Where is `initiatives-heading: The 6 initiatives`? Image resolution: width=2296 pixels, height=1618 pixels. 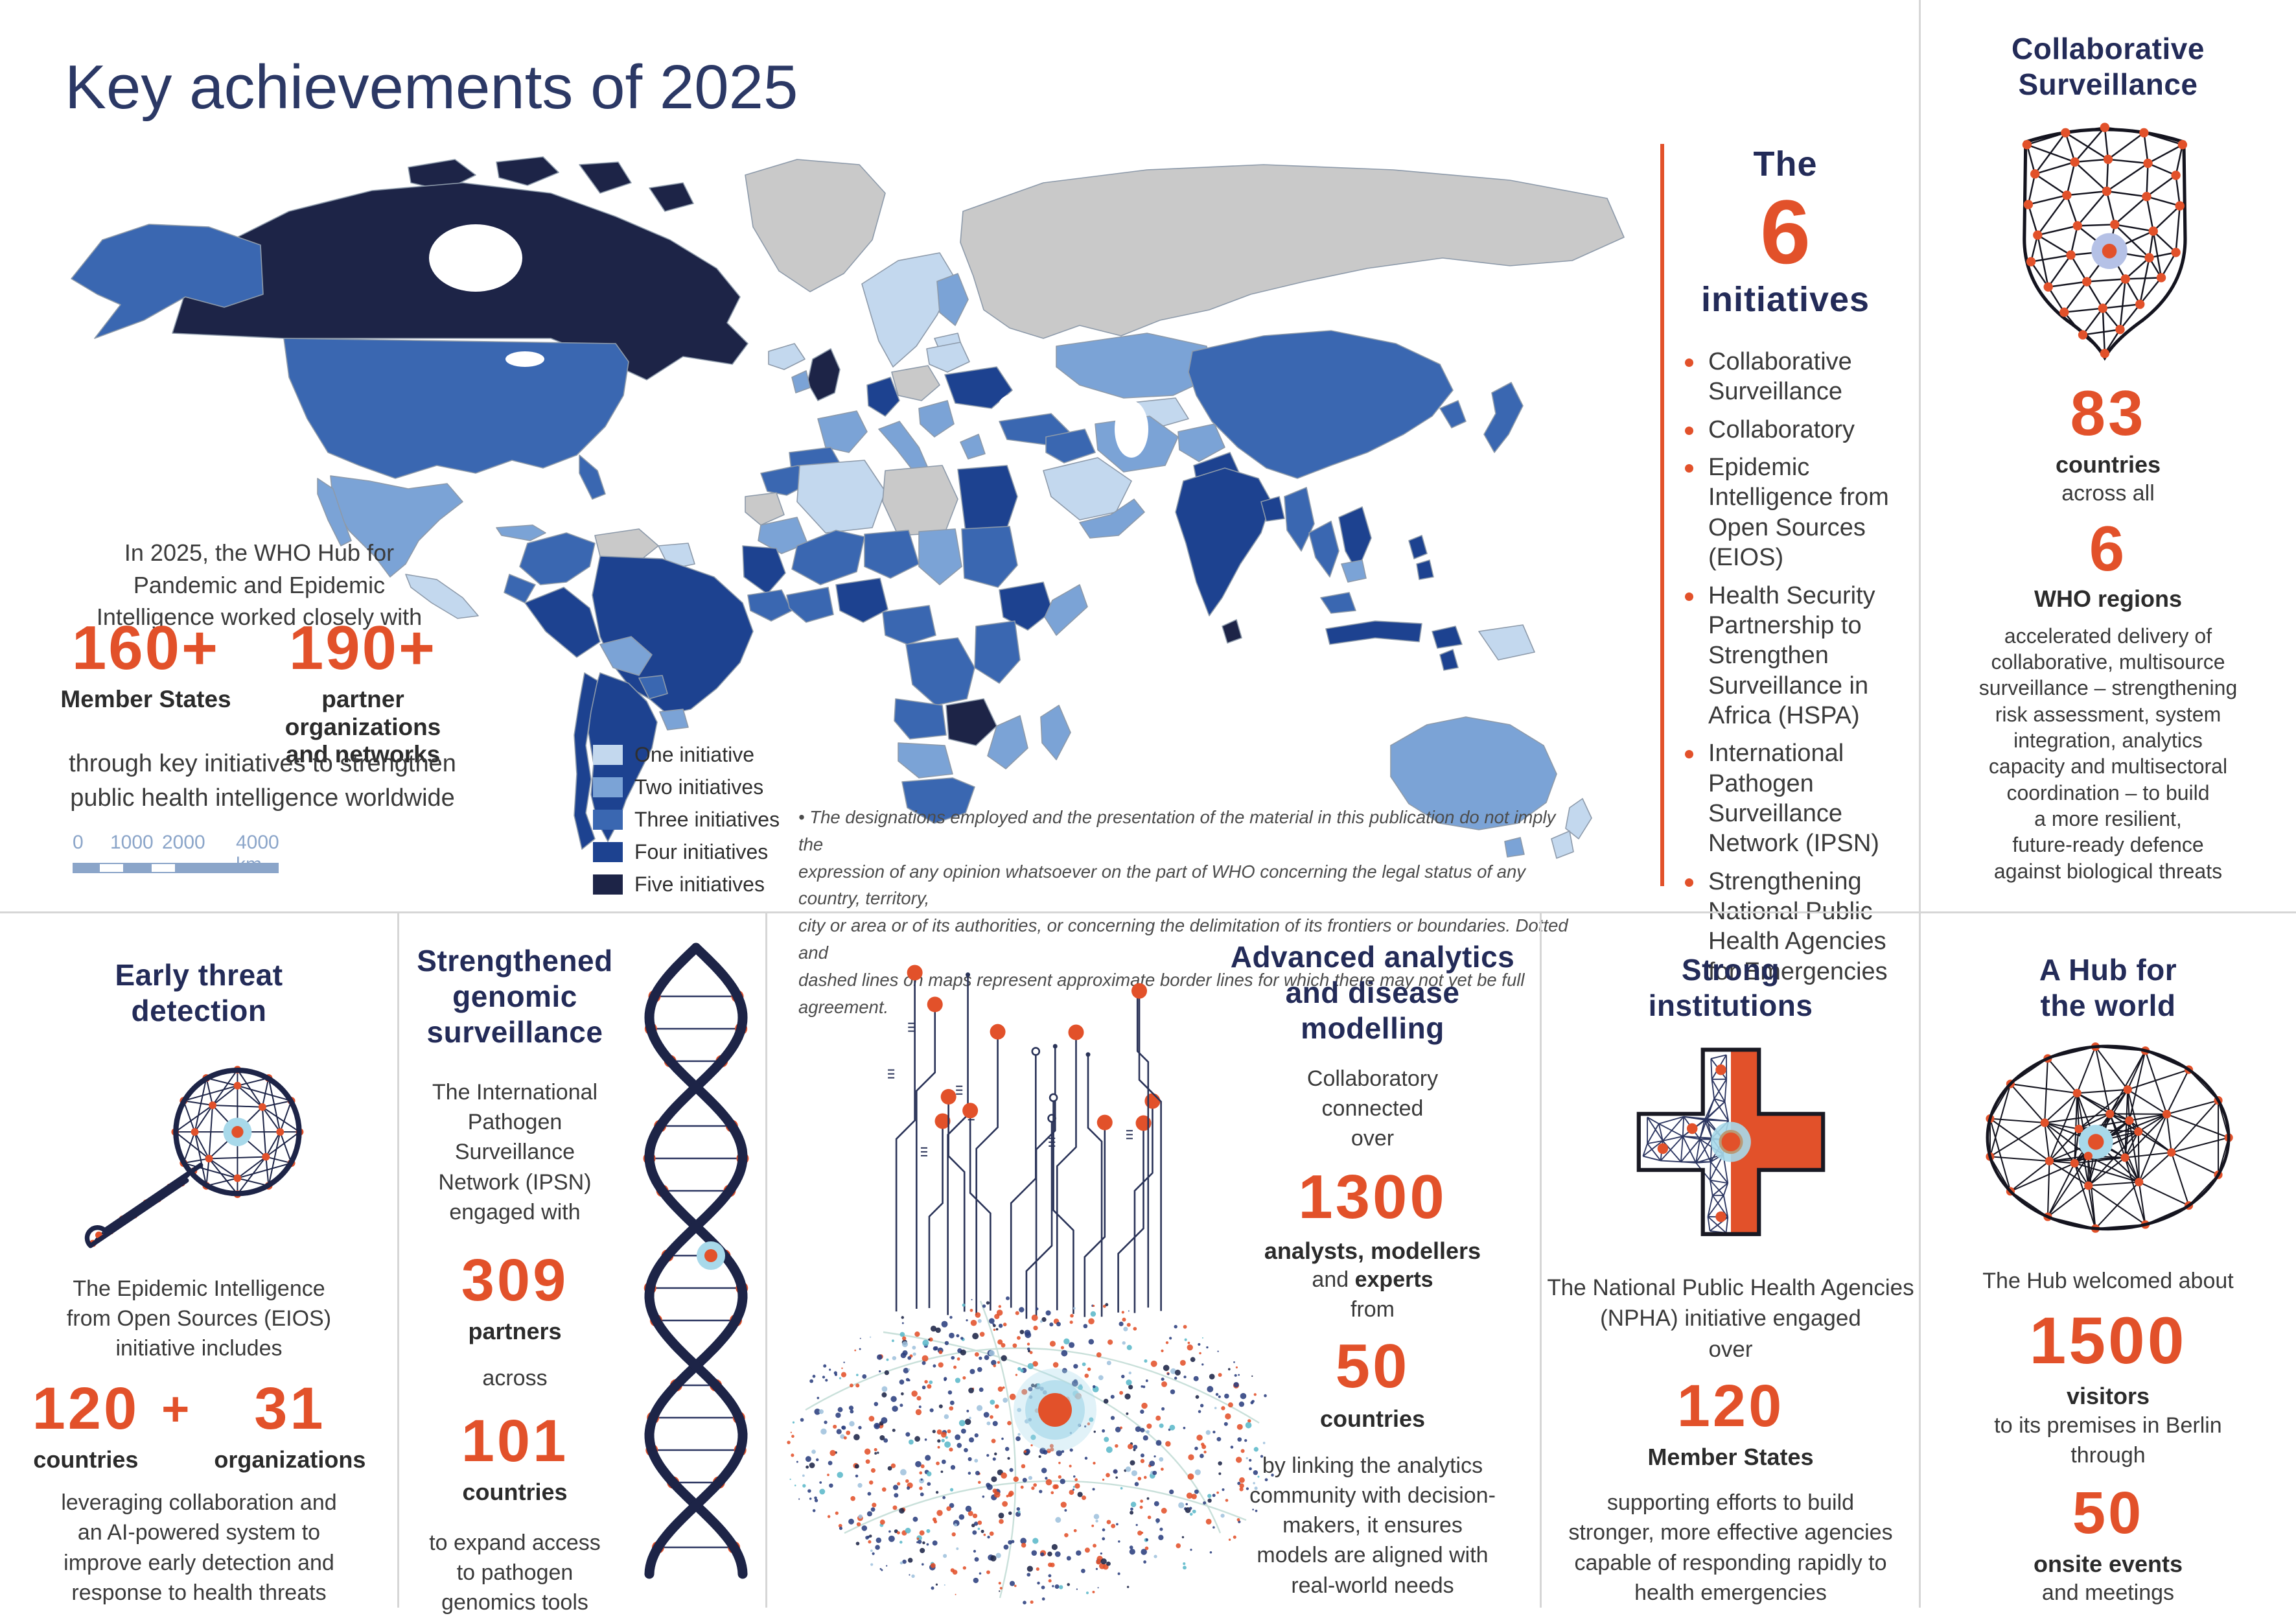 initiatives-heading: The 6 initiatives is located at coordinates (1785, 232).